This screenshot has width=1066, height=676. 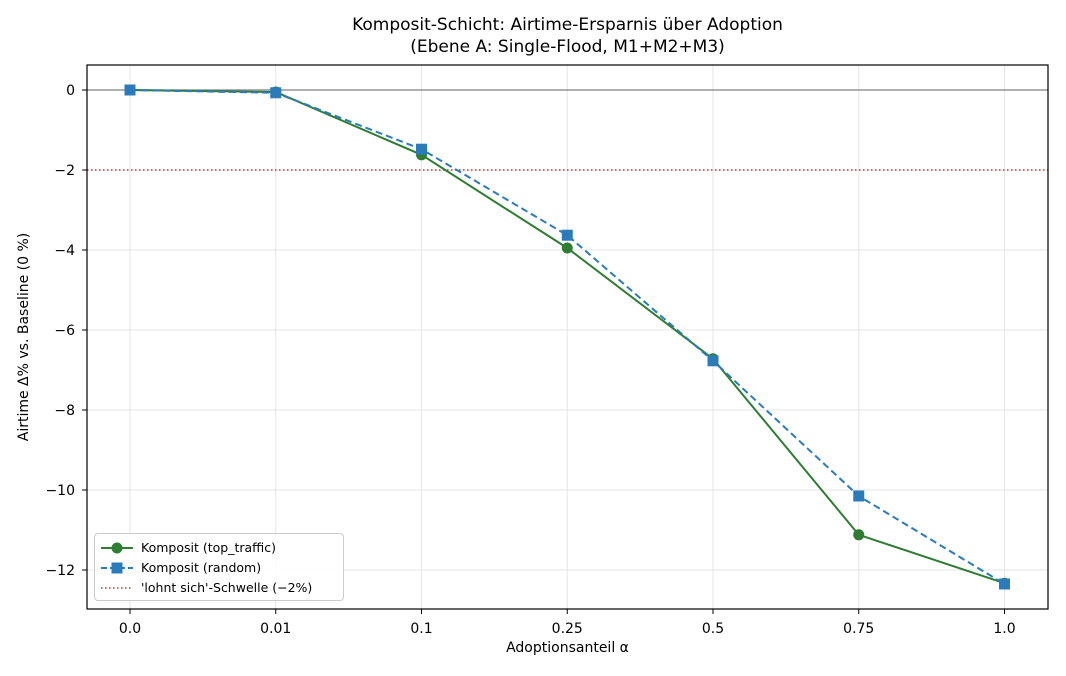 What do you see at coordinates (567, 629) in the screenshot?
I see `x-tick-label: 0.25` at bounding box center [567, 629].